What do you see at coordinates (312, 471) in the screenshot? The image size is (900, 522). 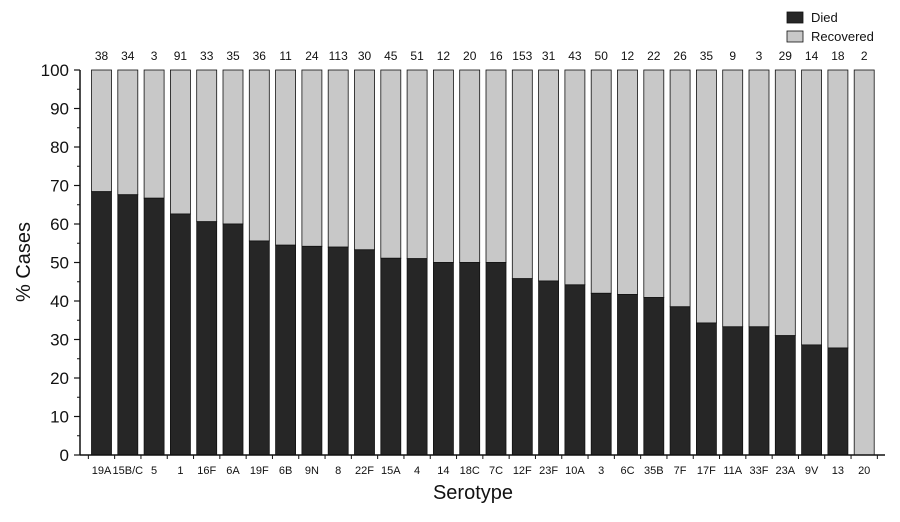 I see `x-tick-label: 9N` at bounding box center [312, 471].